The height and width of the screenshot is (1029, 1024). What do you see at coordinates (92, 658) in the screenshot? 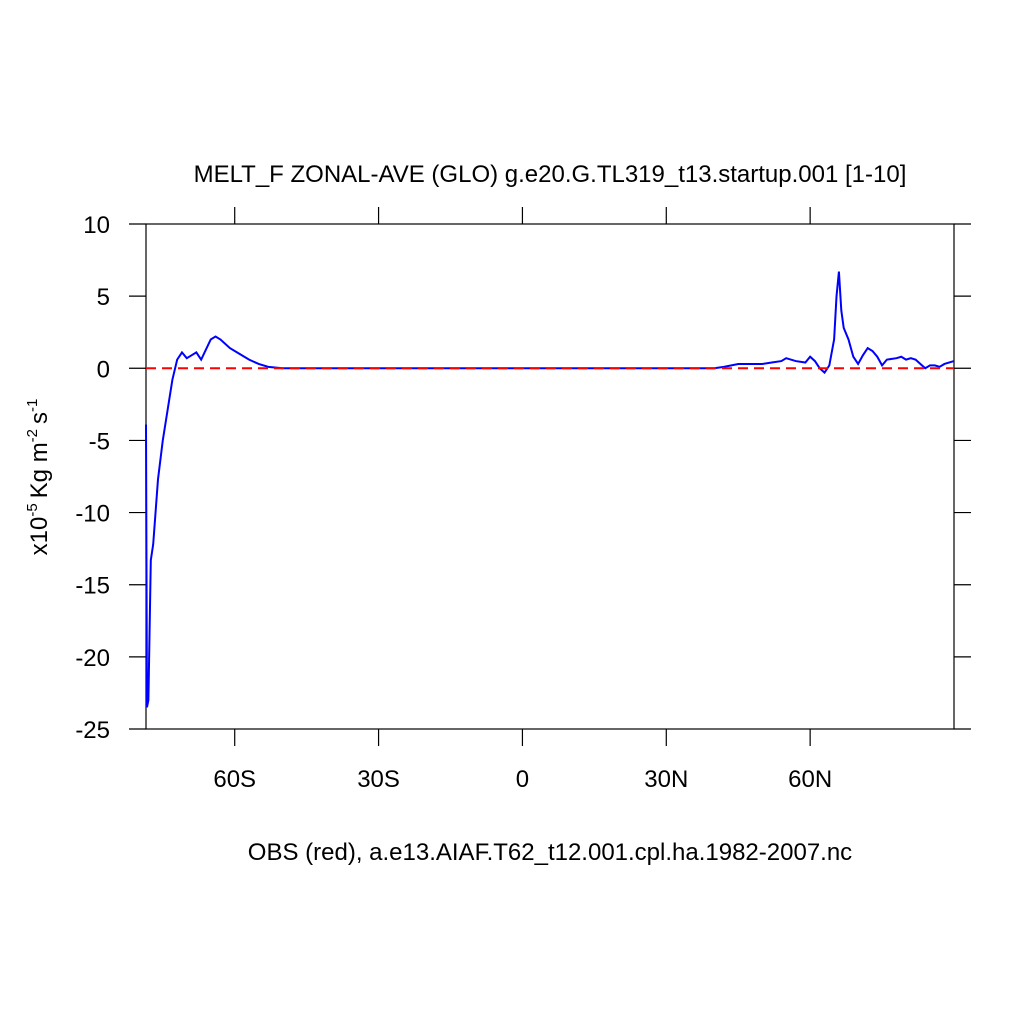
I see `y-tick-label: -20` at bounding box center [92, 658].